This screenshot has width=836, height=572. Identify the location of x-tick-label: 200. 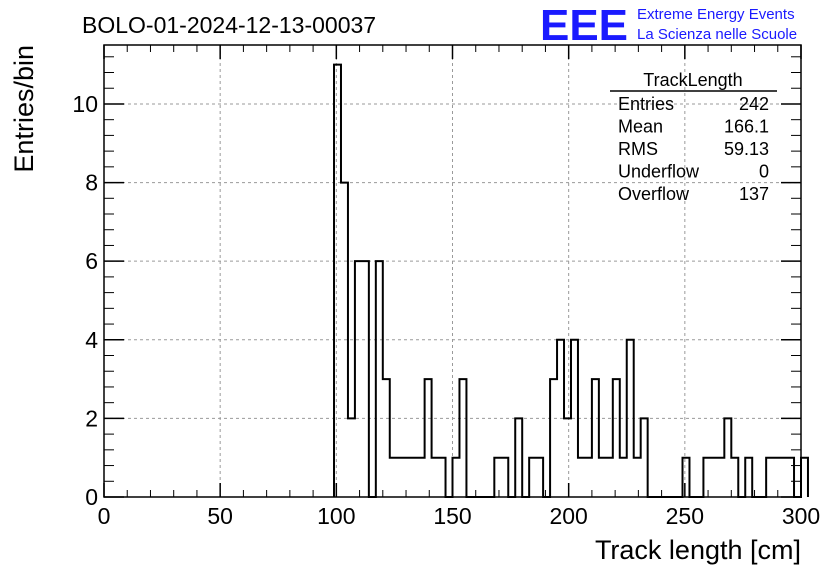
(568, 516).